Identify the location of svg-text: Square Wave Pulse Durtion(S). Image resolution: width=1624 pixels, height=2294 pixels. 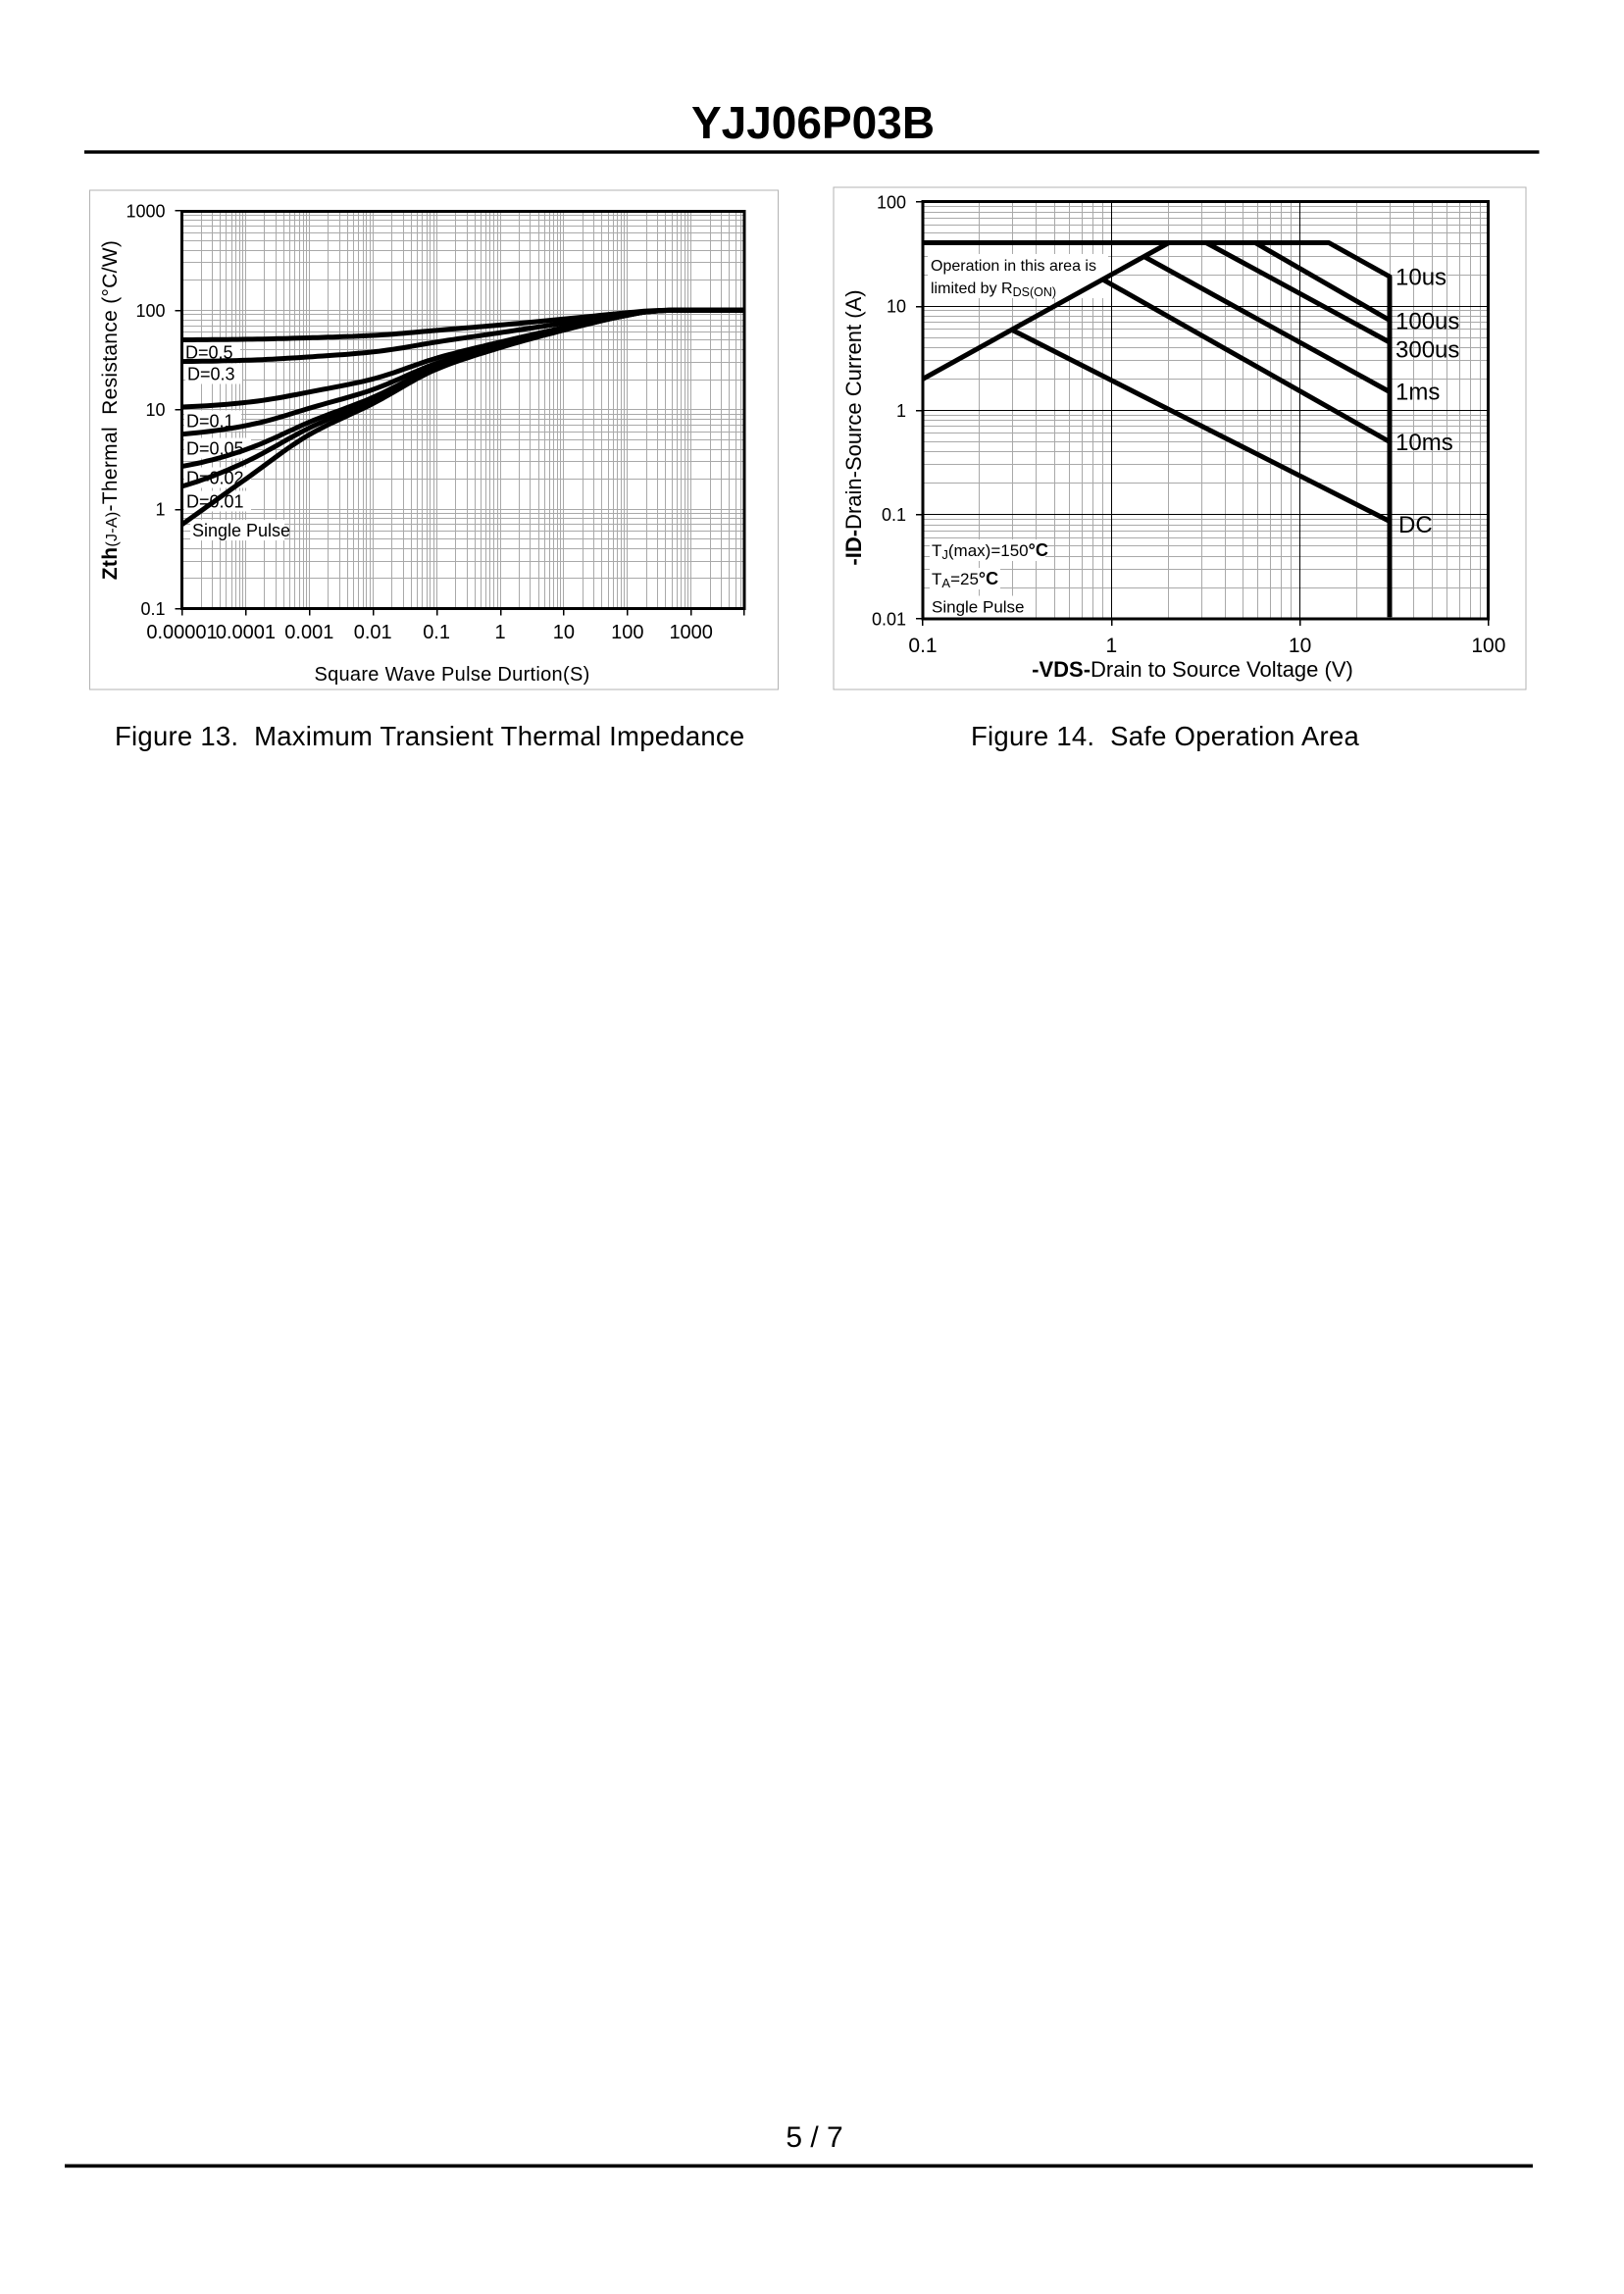
(451, 675).